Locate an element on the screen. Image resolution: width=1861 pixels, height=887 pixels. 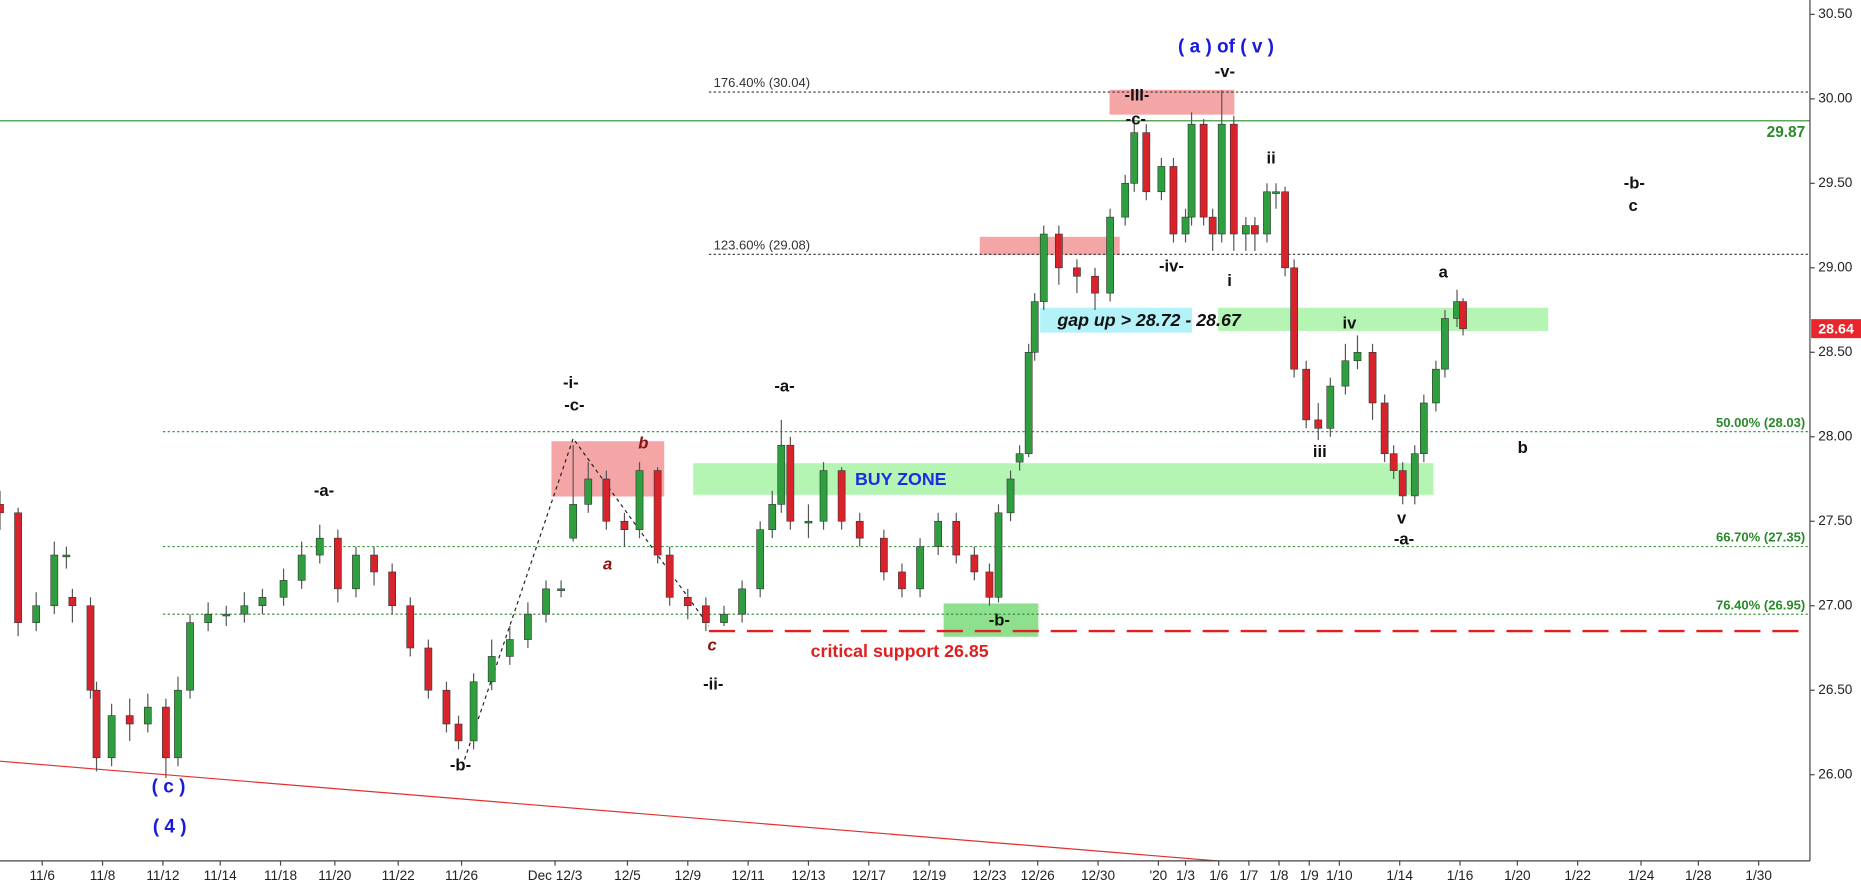
y-tick-label: 27.50 is located at coordinates (1835, 520).